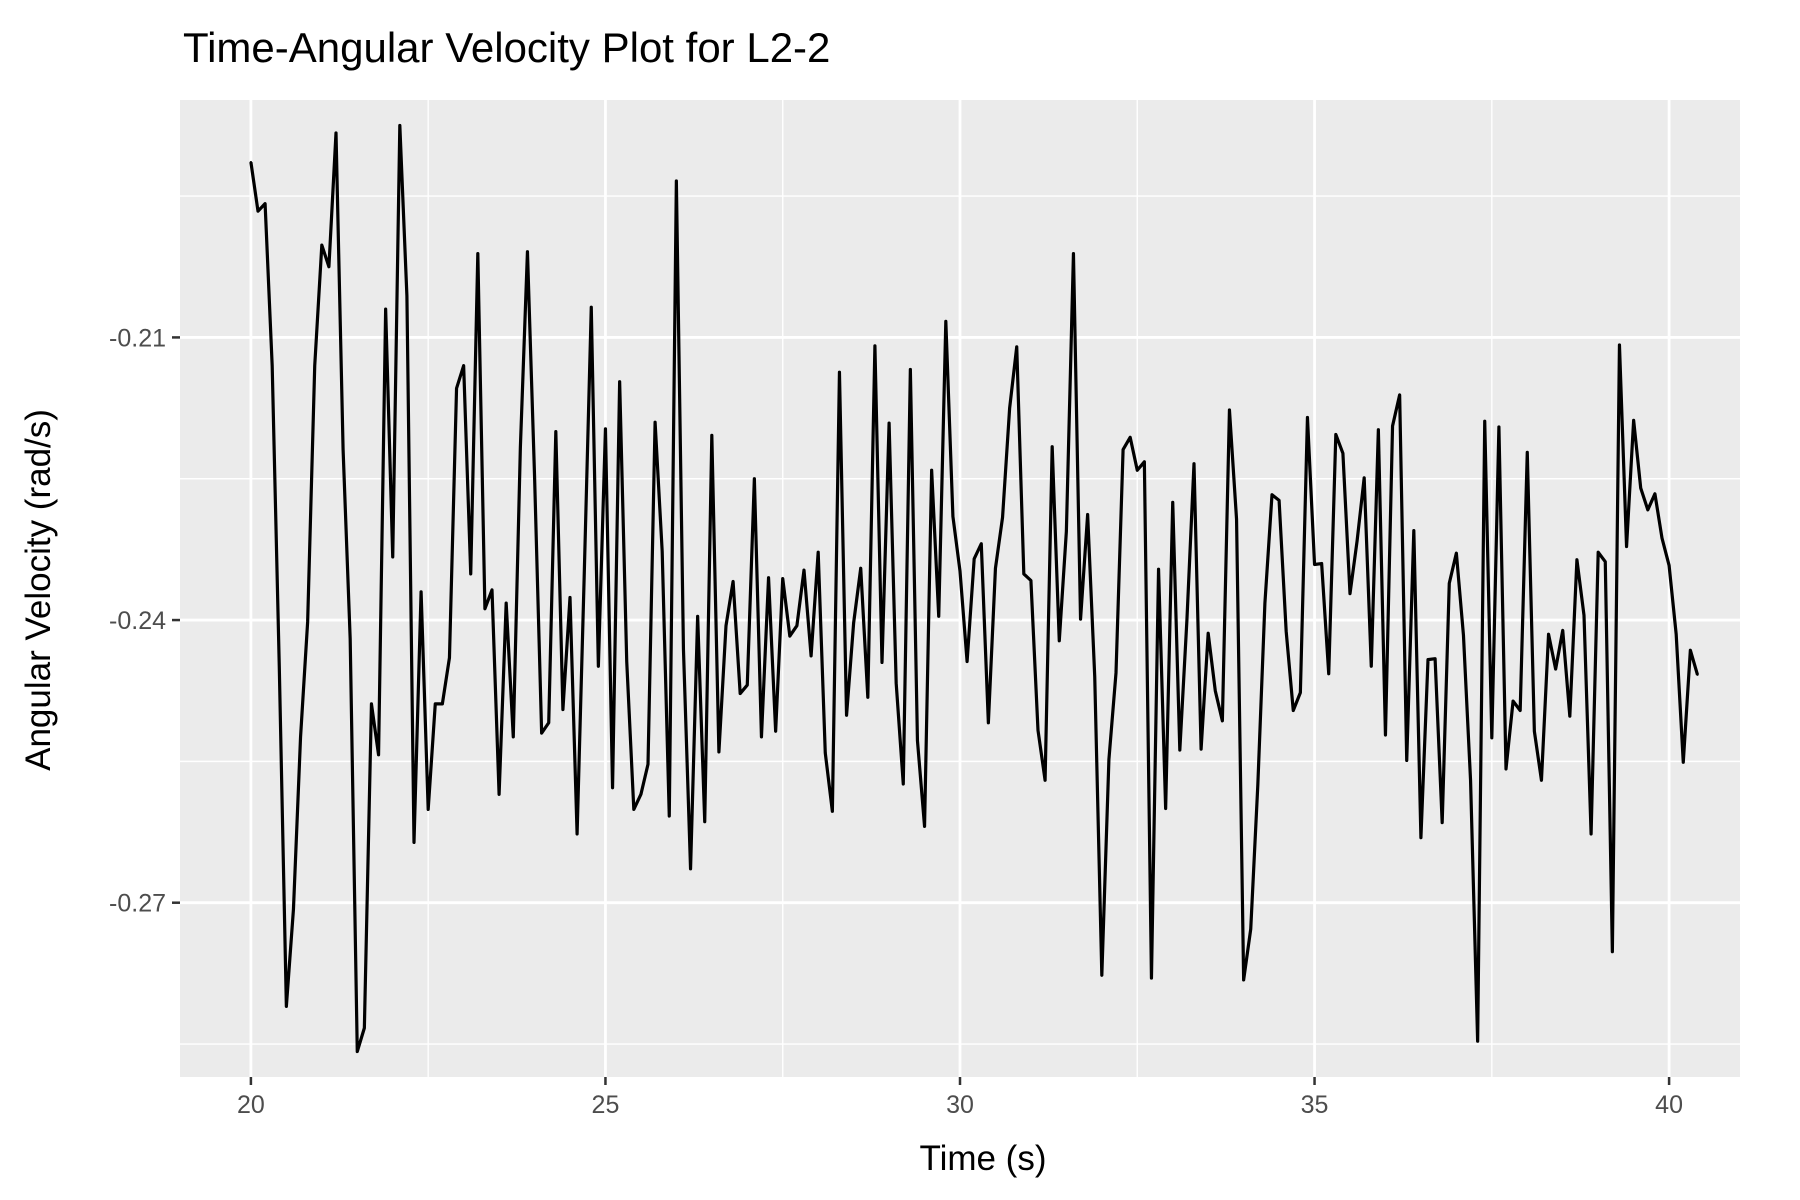 The width and height of the screenshot is (1800, 1200). I want to click on y-tick-label: -0.24, so click(137, 621).